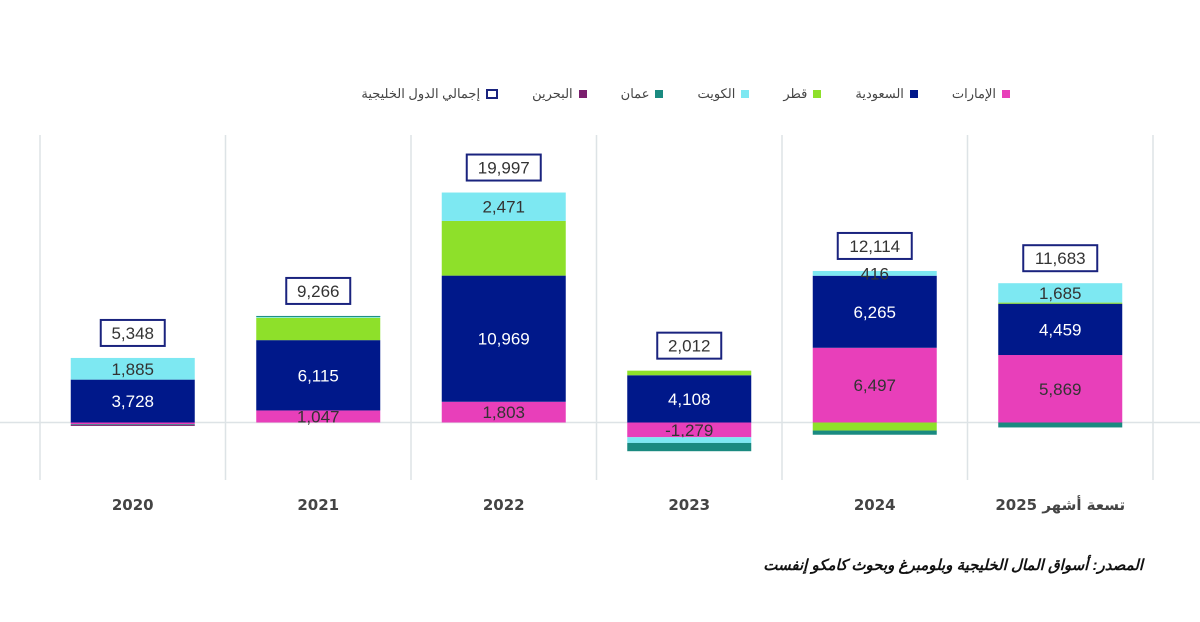 The image size is (1200, 622). I want to click on legend-item: السعودية, so click(886, 94).